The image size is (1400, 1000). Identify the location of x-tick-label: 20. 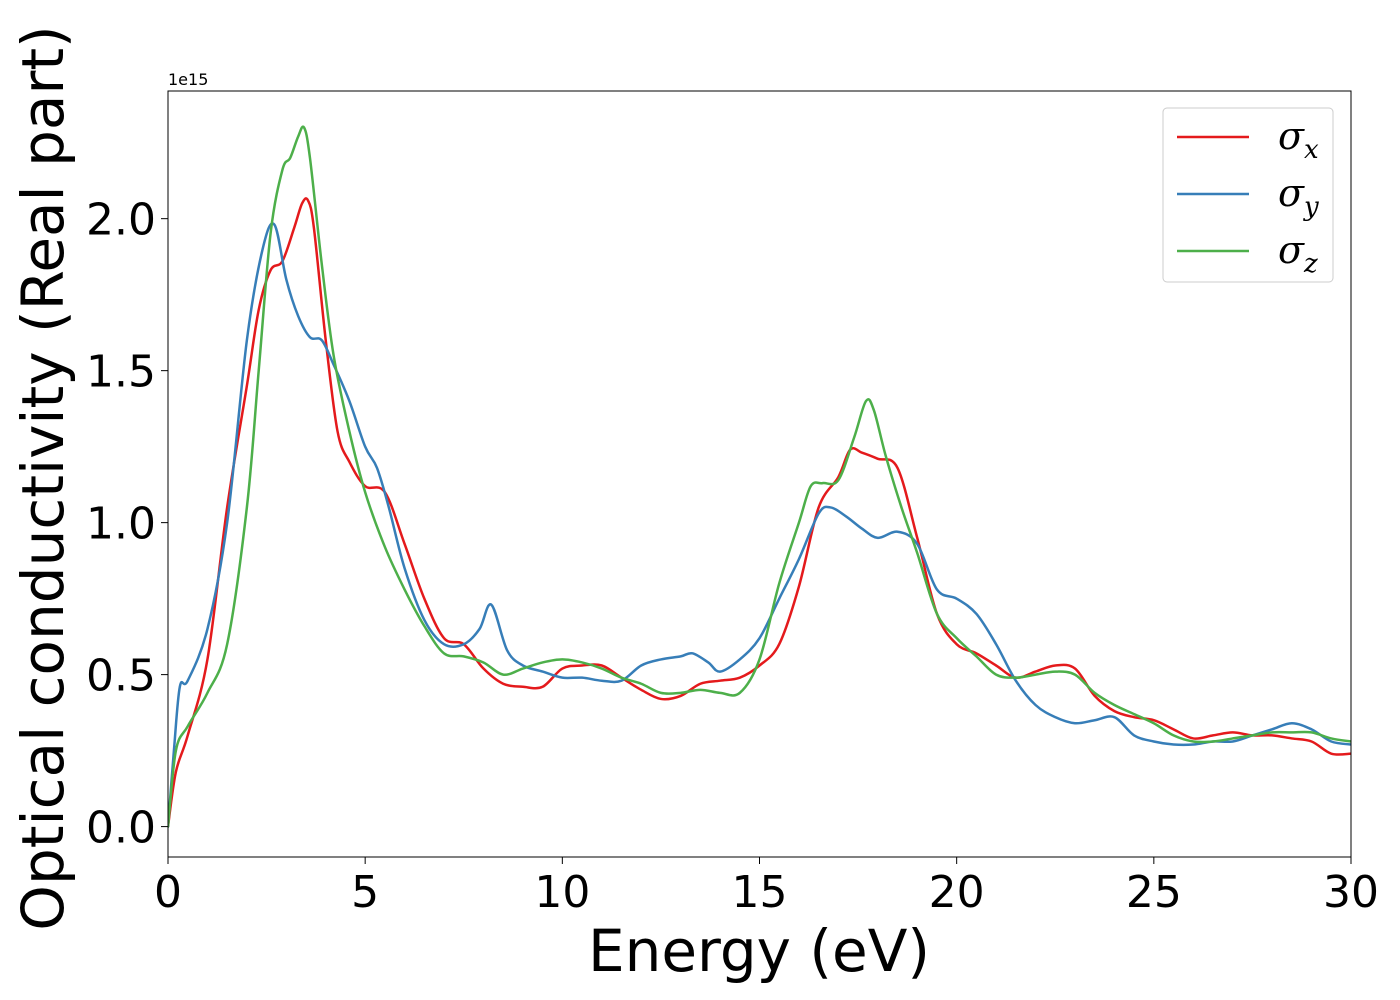
(957, 892).